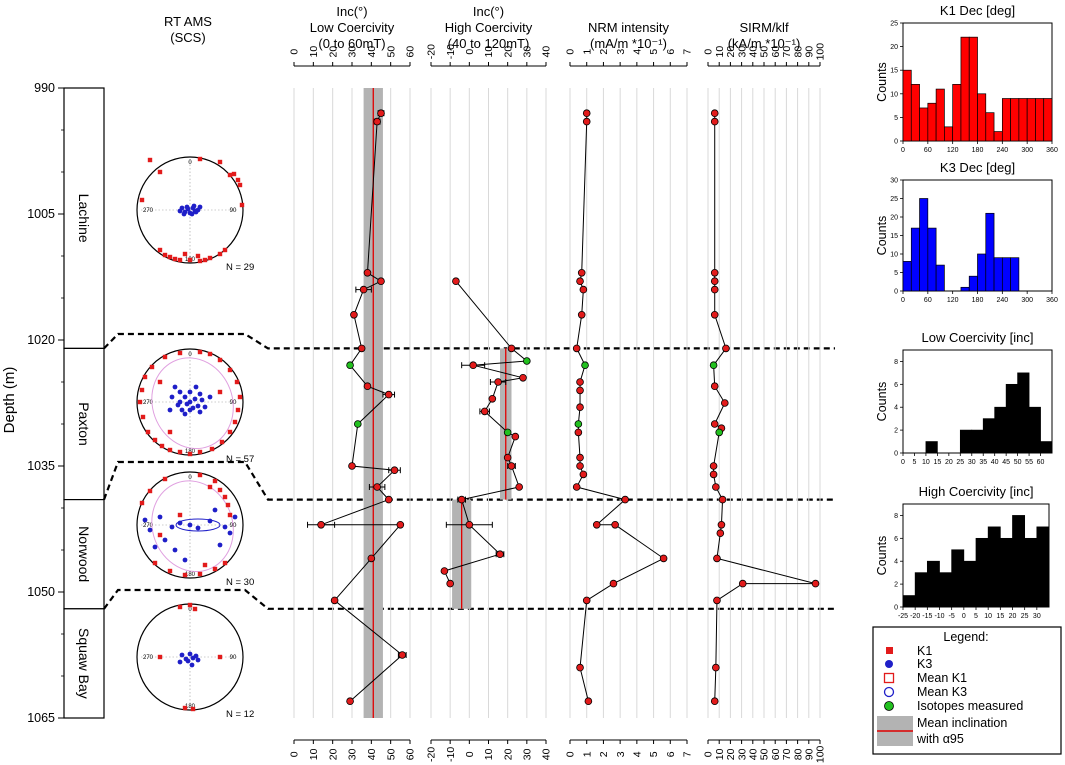 This screenshot has height=765, width=1065. What do you see at coordinates (41, 214) in the screenshot?
I see `depth-tick-label: 1005` at bounding box center [41, 214].